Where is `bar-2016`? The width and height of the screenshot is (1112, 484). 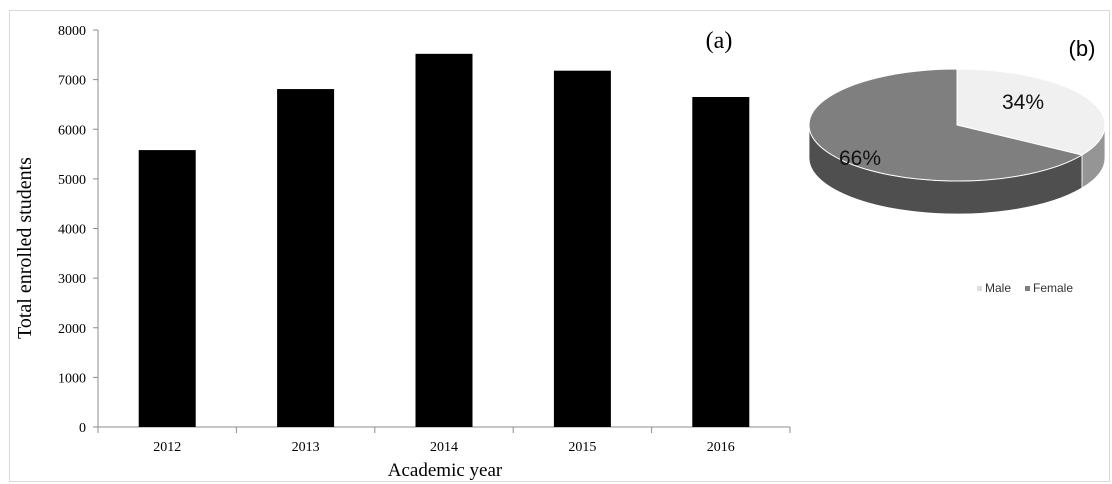 bar-2016 is located at coordinates (721, 262).